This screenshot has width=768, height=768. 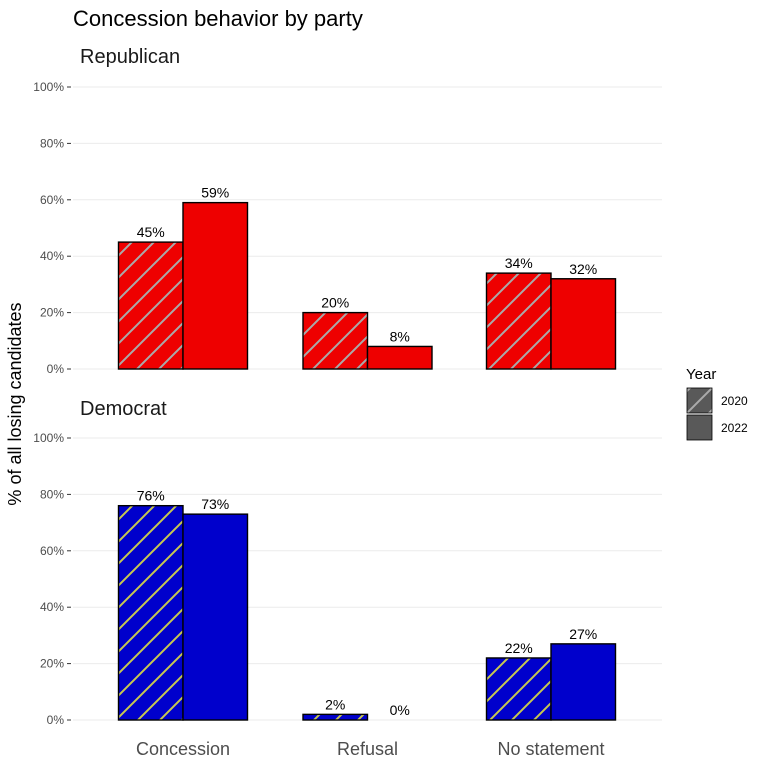 I want to click on data-label: 45%, so click(x=151, y=232).